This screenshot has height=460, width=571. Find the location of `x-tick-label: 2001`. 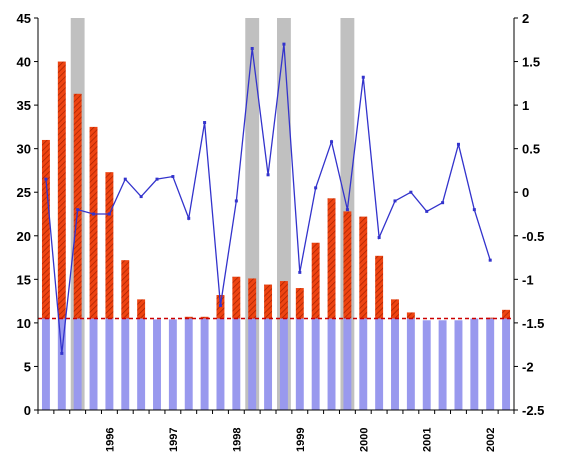

x-tick-label: 2001 is located at coordinates (428, 440).